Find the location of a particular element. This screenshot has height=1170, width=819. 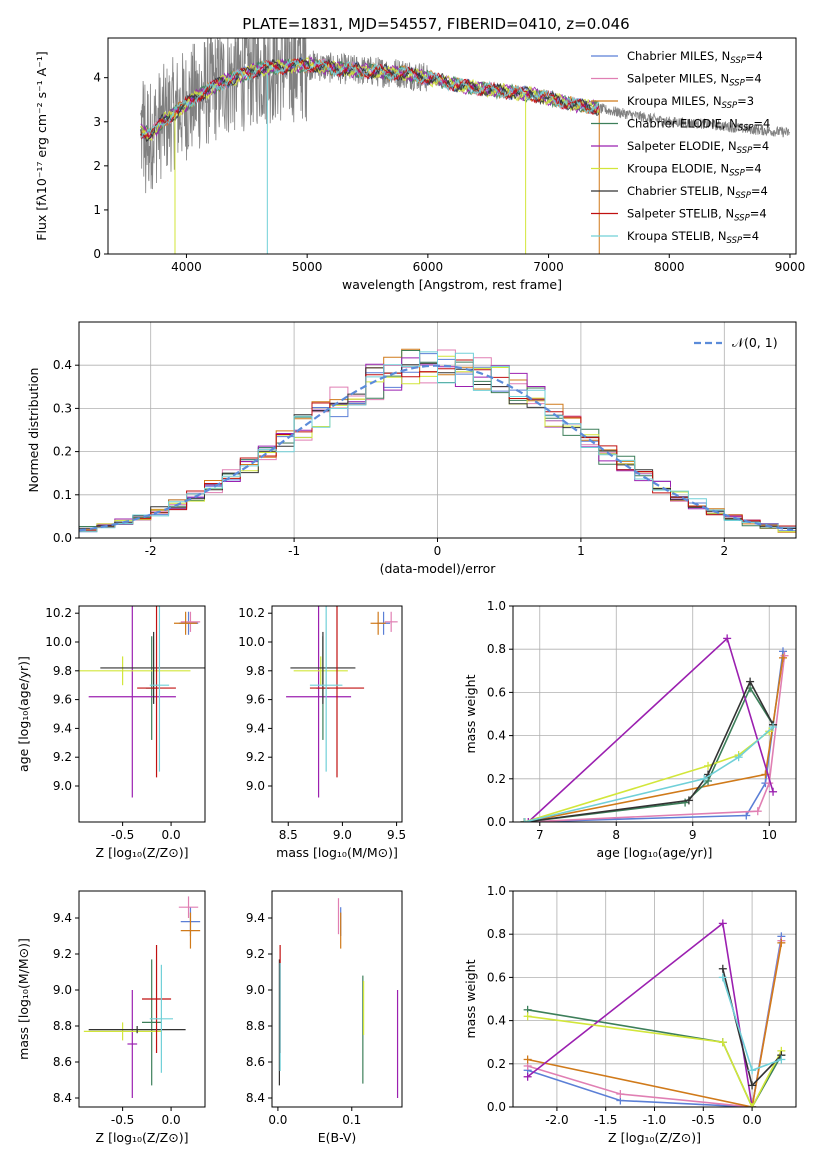

legend-entry: Kroupa MILES, NSSP=3 is located at coordinates (690, 102).